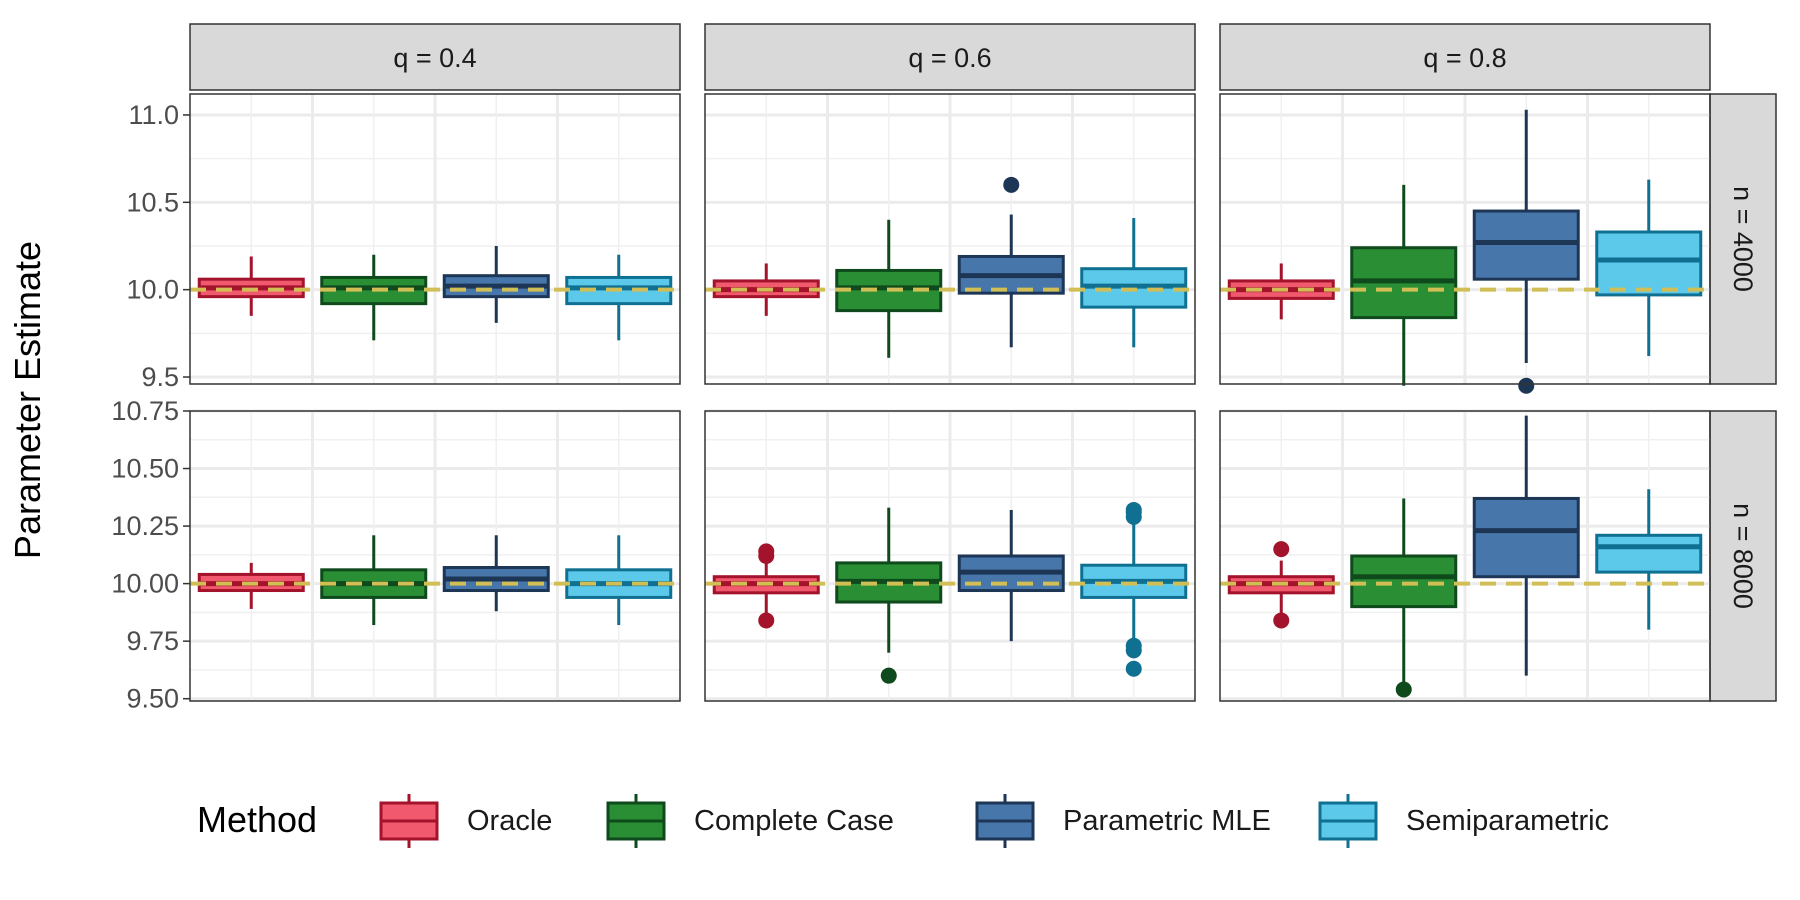 This screenshot has width=1800, height=900. I want to click on panel-r1-c1, so click(435, 239).